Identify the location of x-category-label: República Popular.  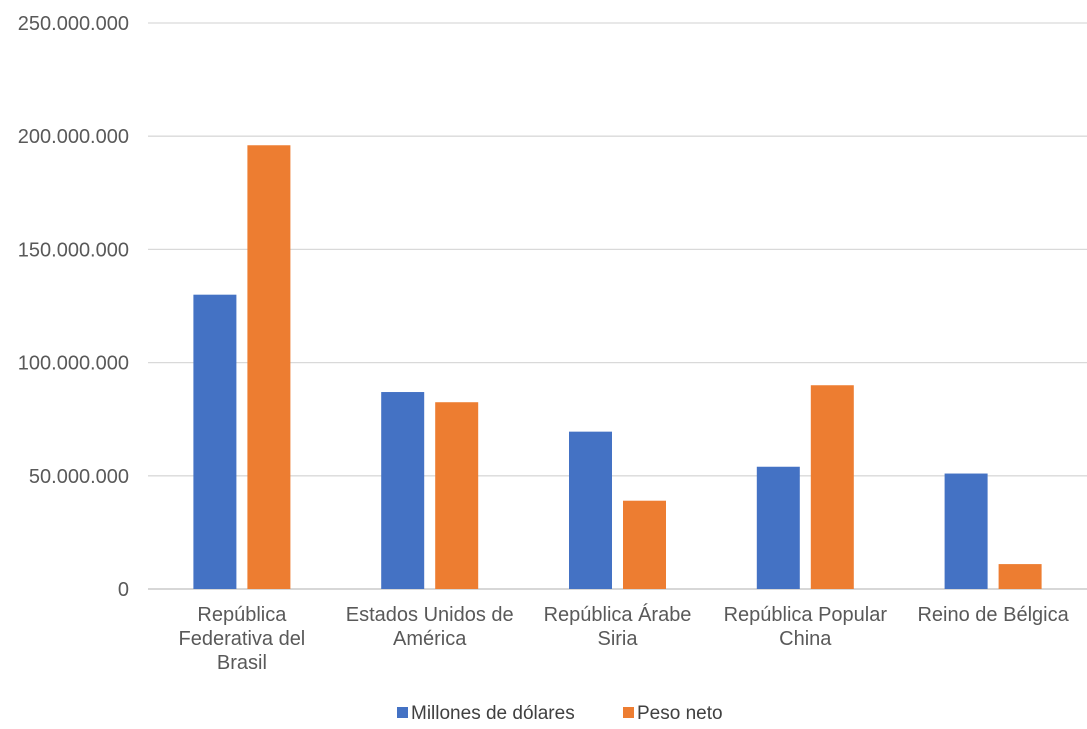
(806, 615).